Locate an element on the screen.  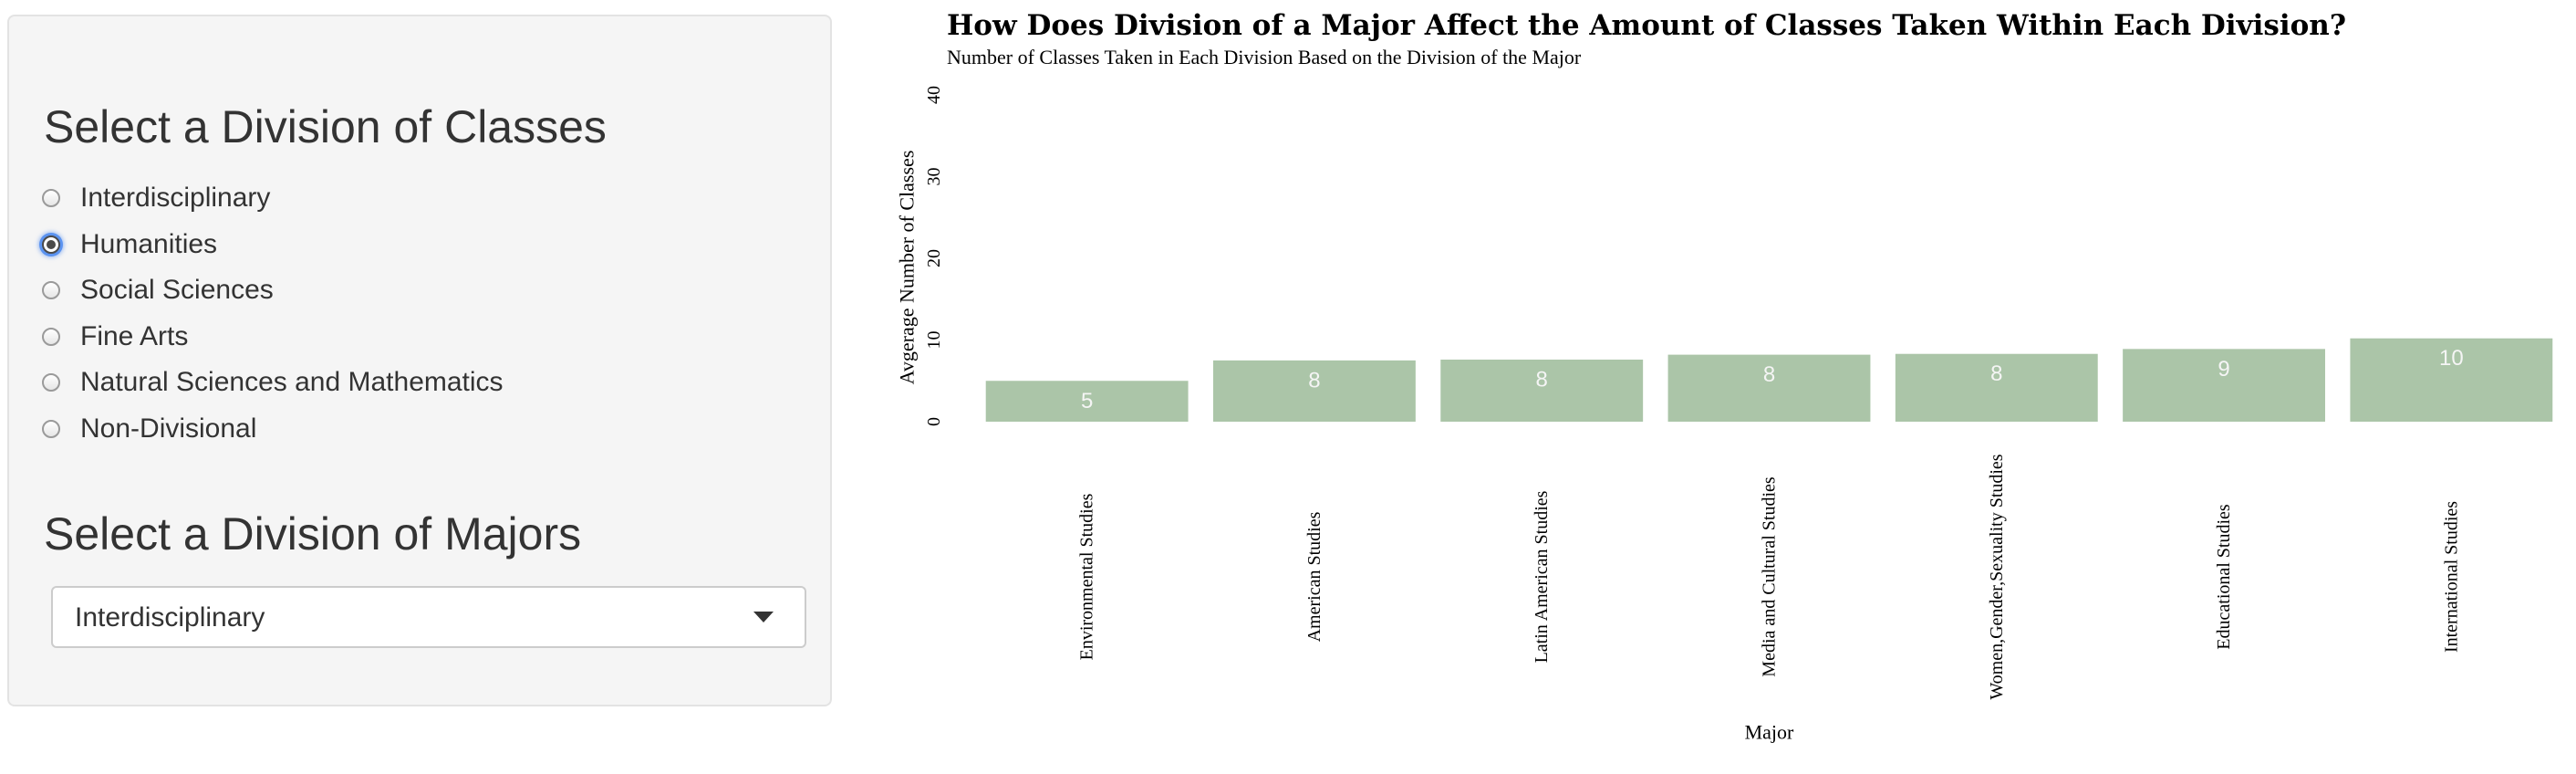
y-axis-label: Avgerage Number of Classes is located at coordinates (907, 268).